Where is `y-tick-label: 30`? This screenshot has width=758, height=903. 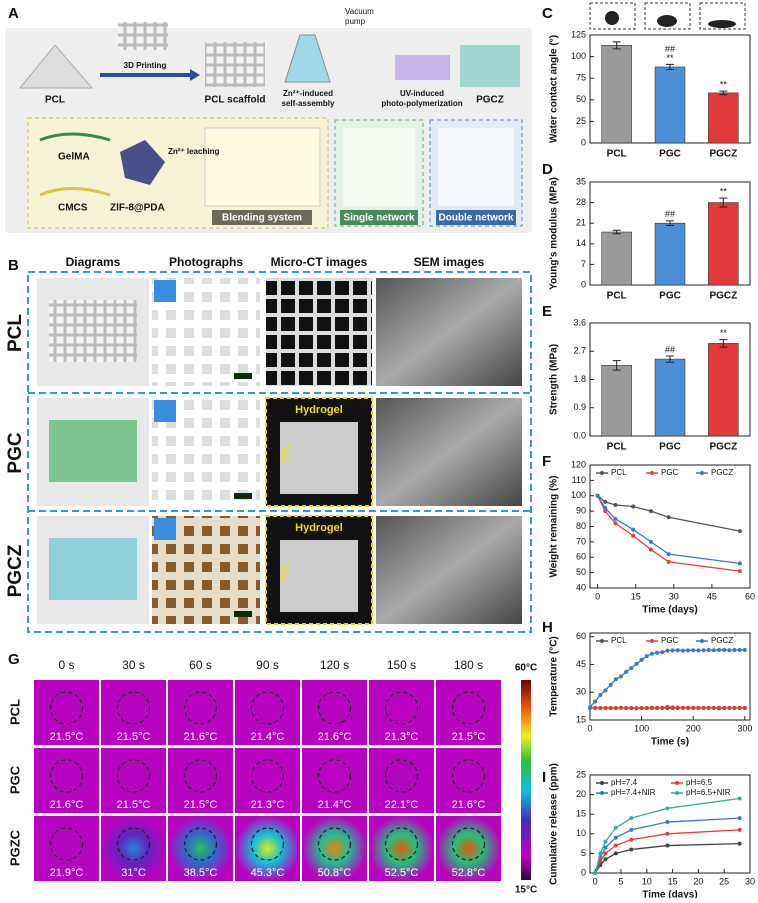 y-tick-label: 30 is located at coordinates (581, 692).